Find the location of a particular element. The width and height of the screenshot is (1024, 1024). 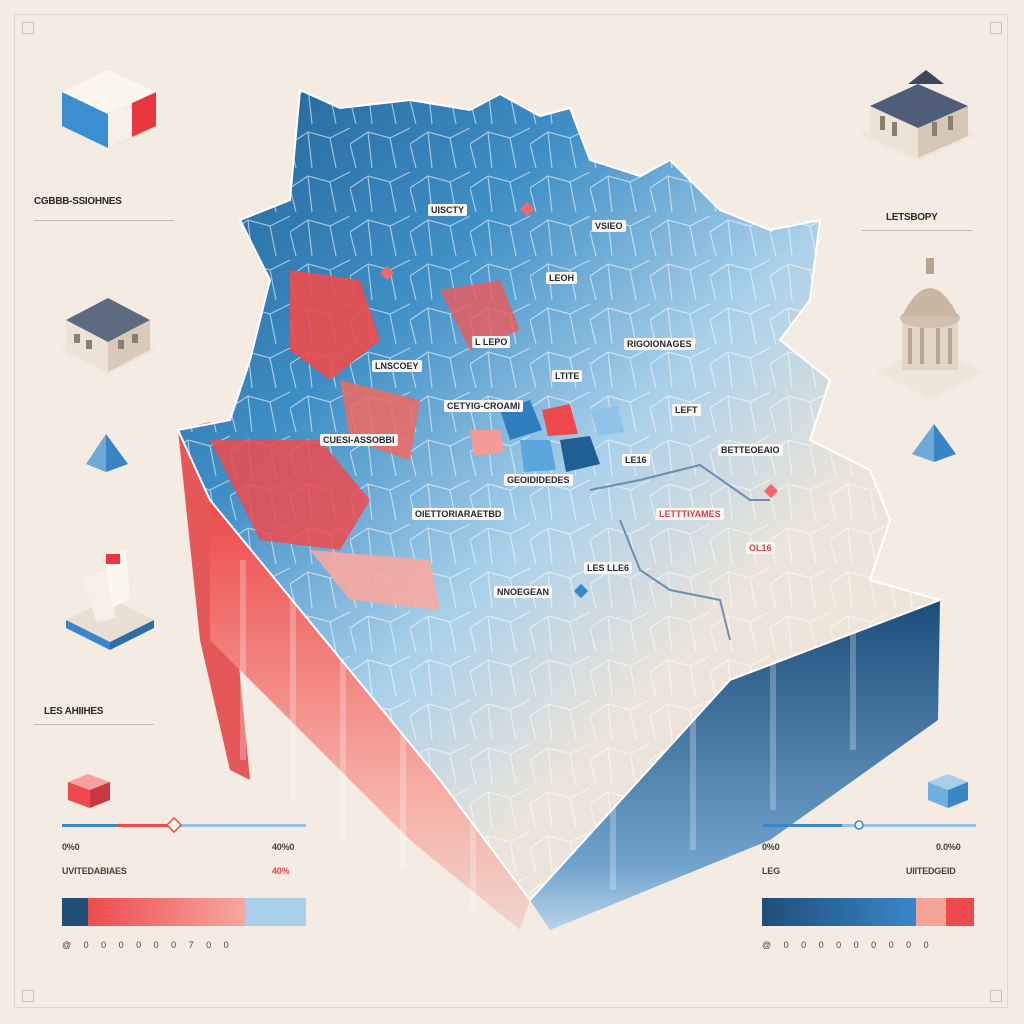

region-label: LEFT is located at coordinates (686, 410).